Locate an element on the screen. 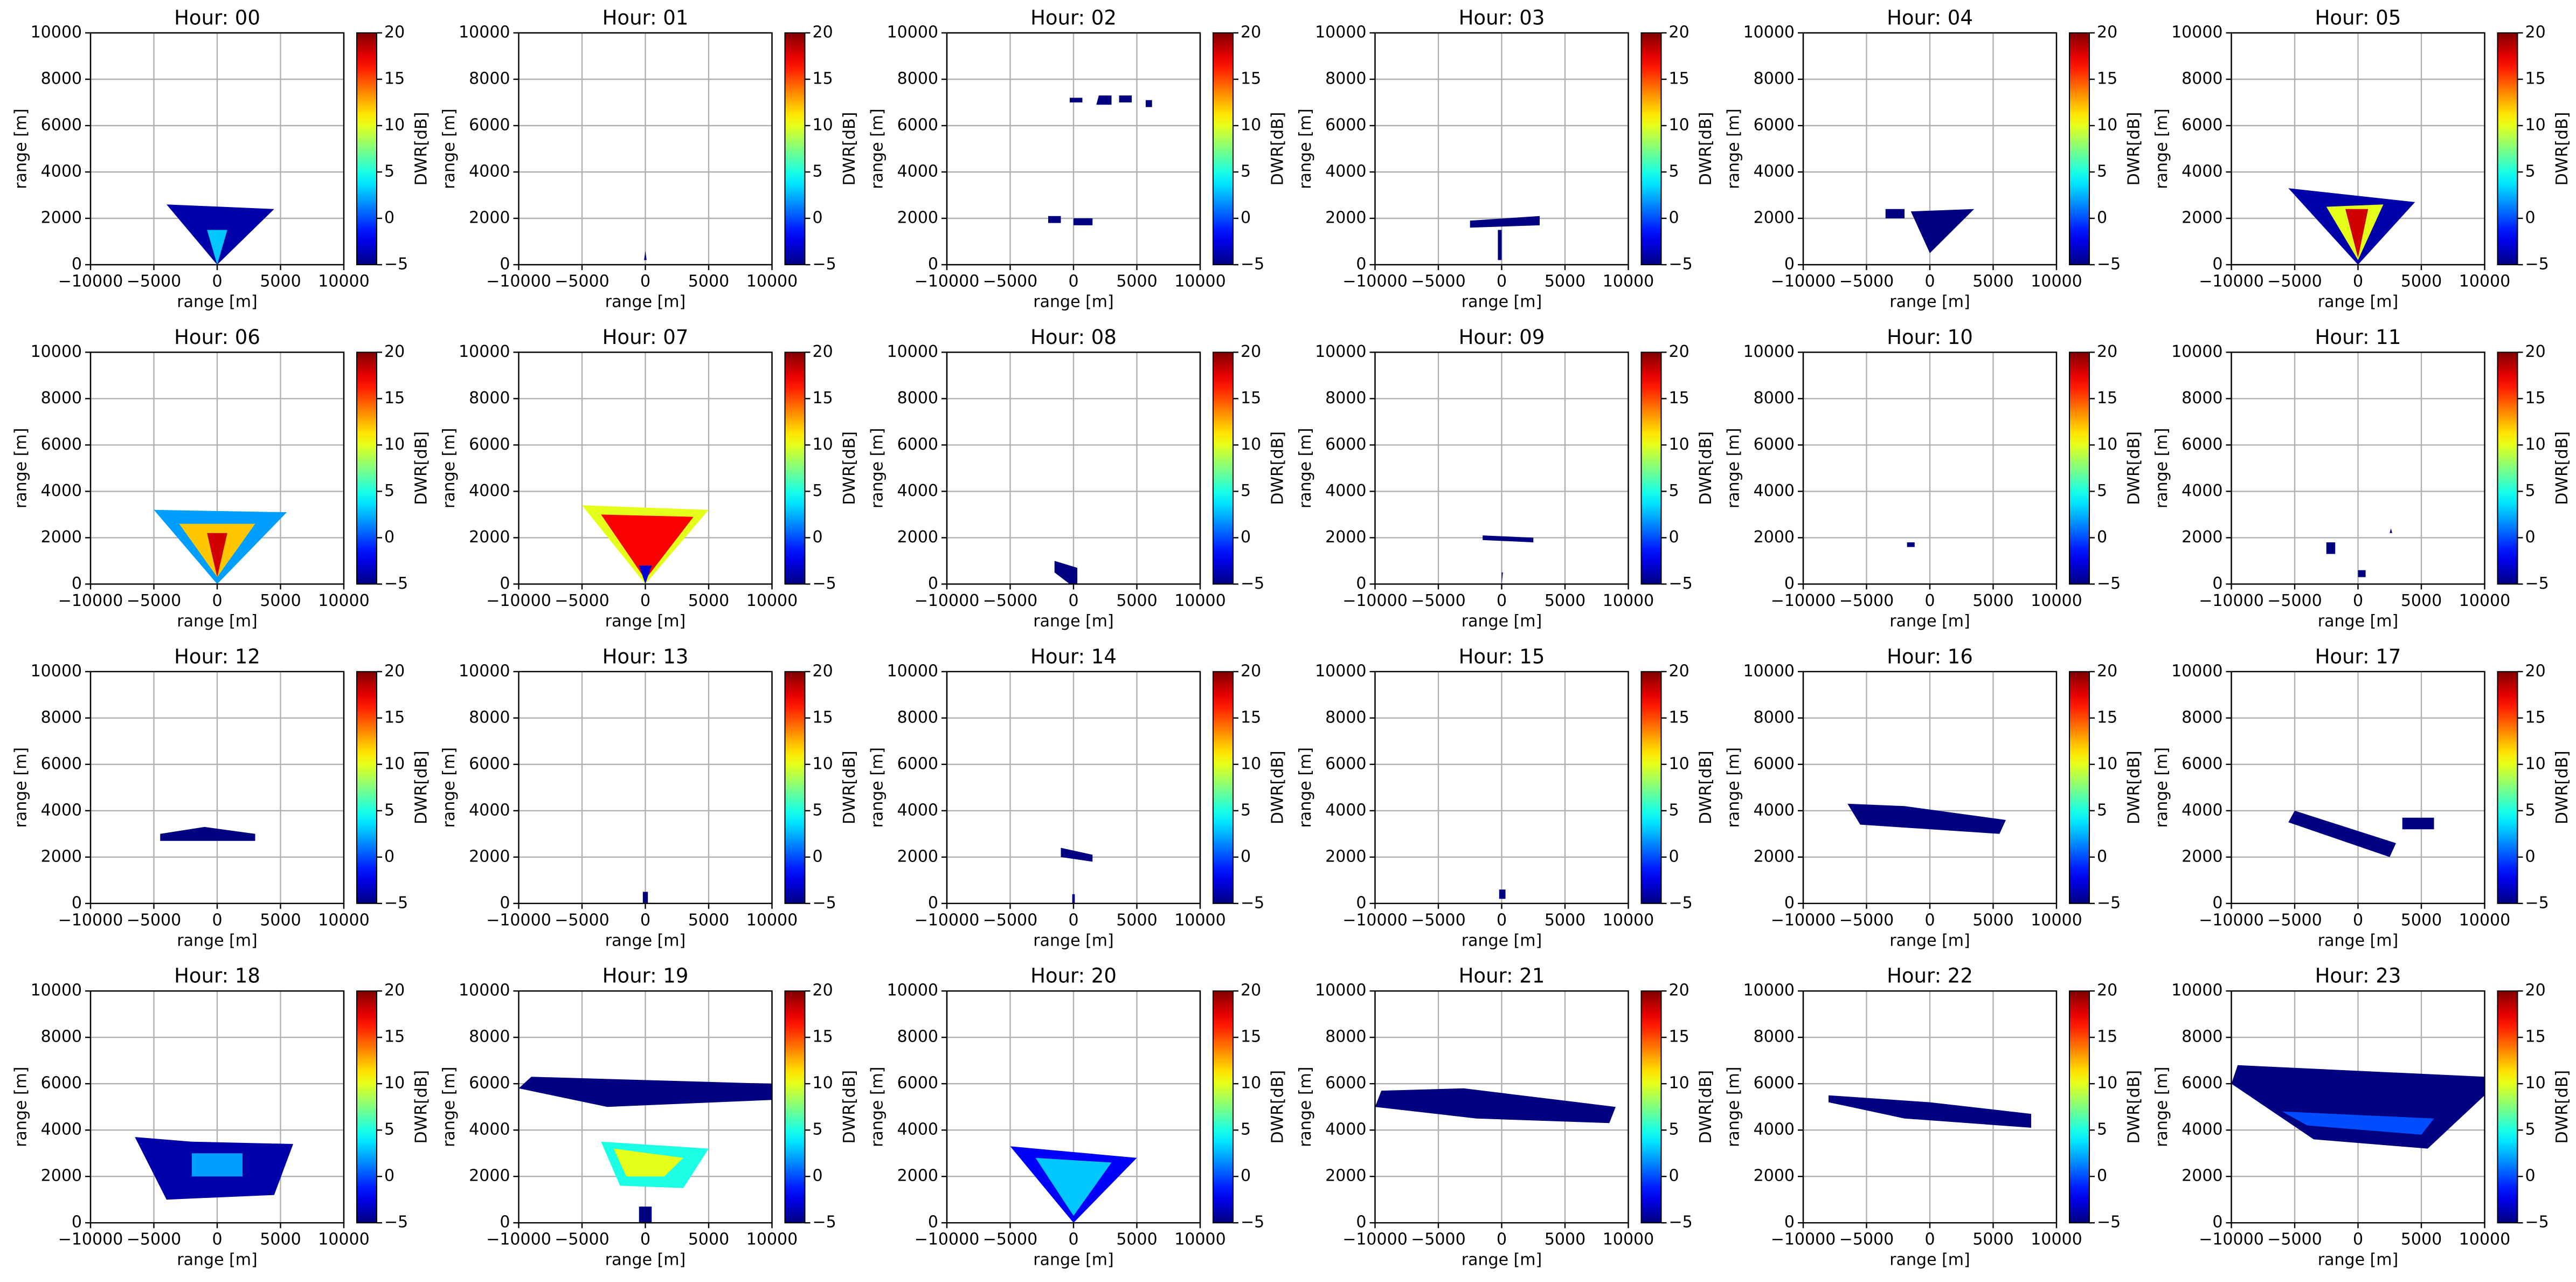 This screenshot has height=1282, width=2576. subplot-title: Hour: 07 is located at coordinates (646, 337).